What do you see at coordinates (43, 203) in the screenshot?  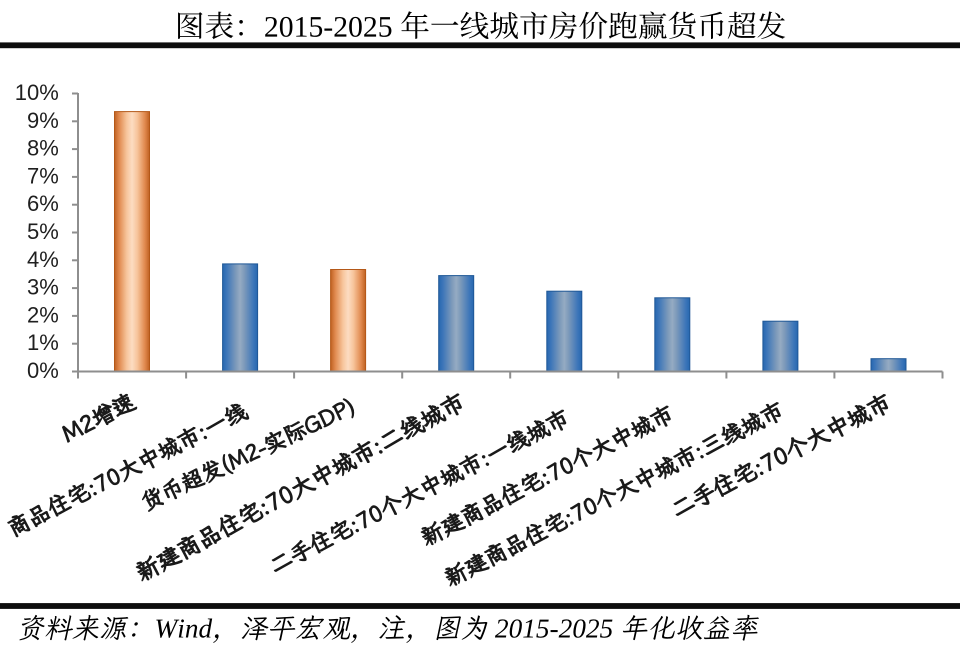 I see `svg-text: 6%` at bounding box center [43, 203].